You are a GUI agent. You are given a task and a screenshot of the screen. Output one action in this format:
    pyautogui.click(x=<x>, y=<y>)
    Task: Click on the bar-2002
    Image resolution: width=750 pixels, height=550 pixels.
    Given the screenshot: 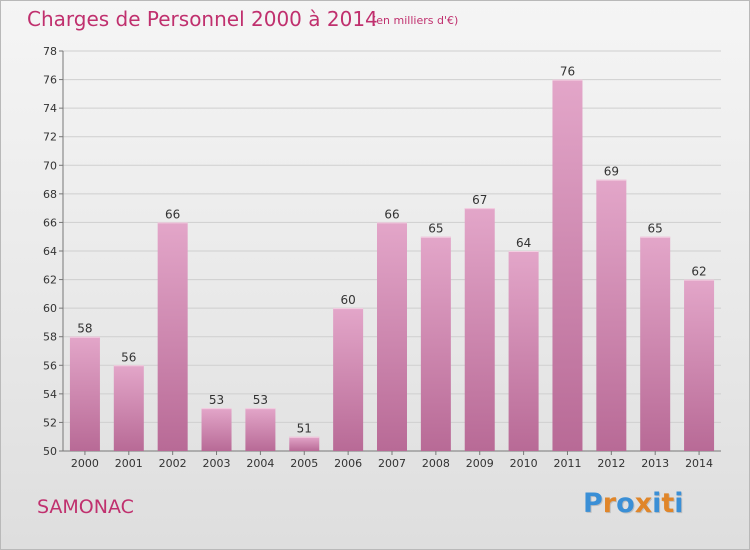 What is the action you would take?
    pyautogui.click(x=172, y=336)
    